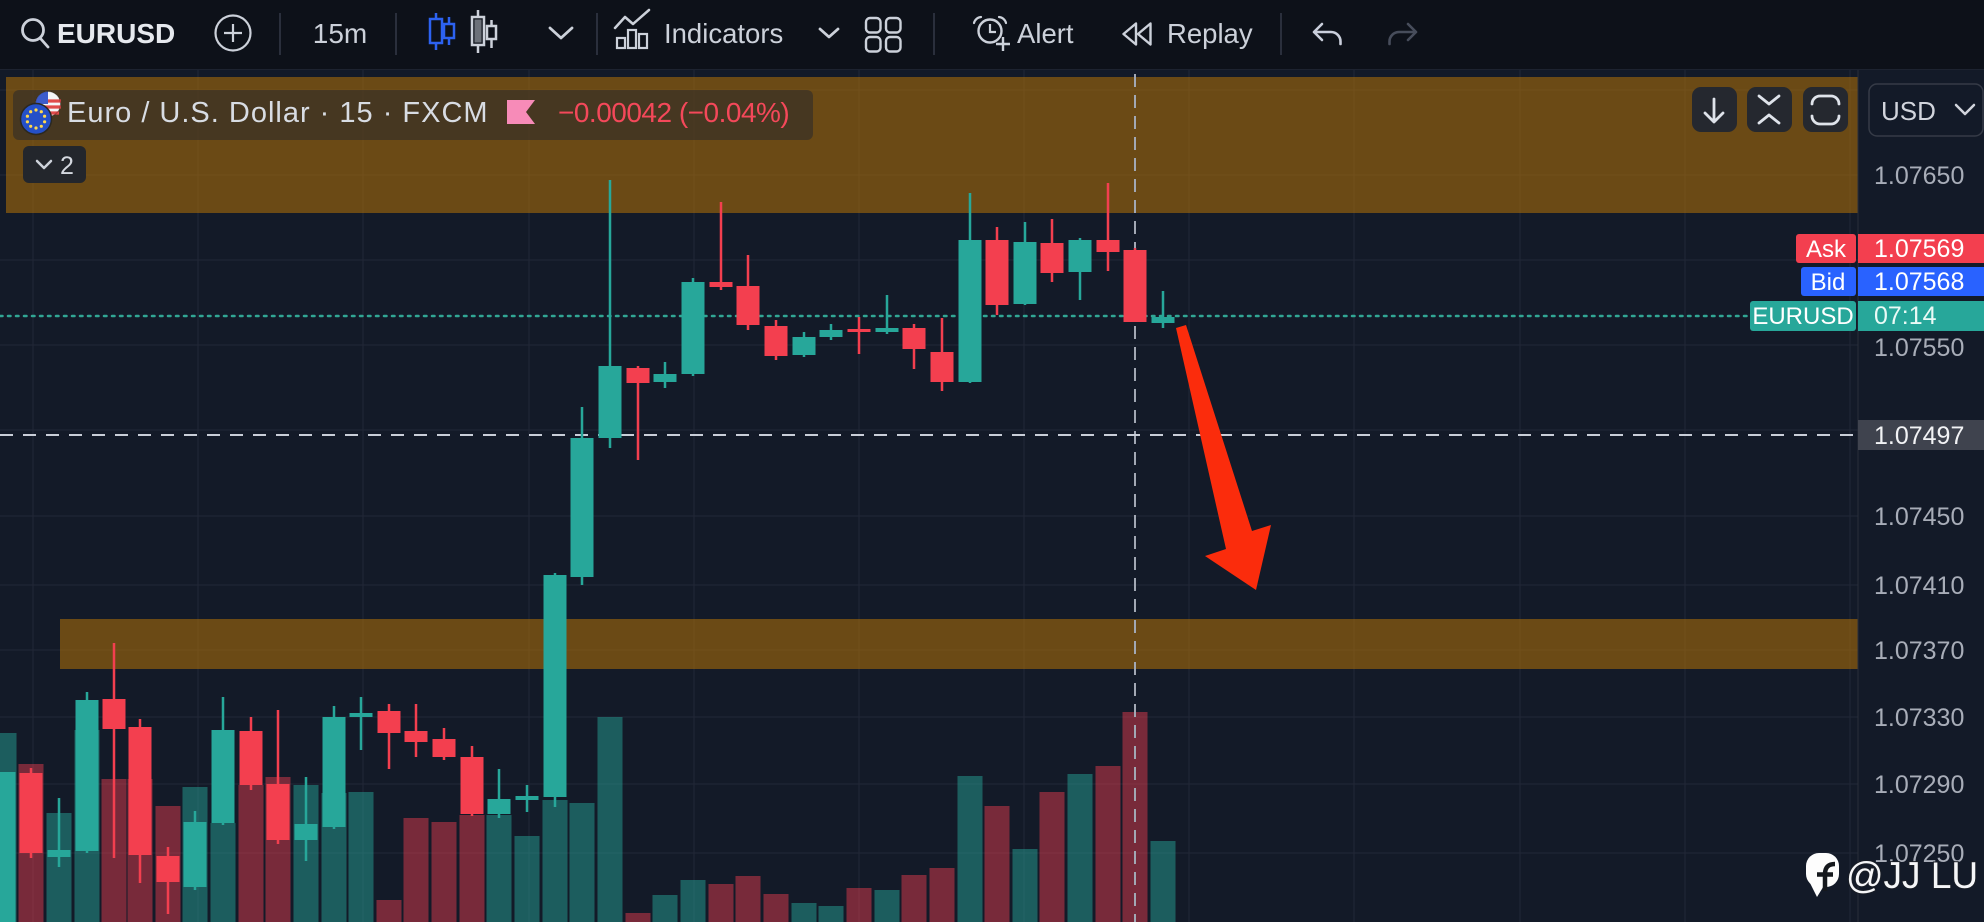  What do you see at coordinates (1045, 33) in the screenshot?
I see `svg-text: Alert` at bounding box center [1045, 33].